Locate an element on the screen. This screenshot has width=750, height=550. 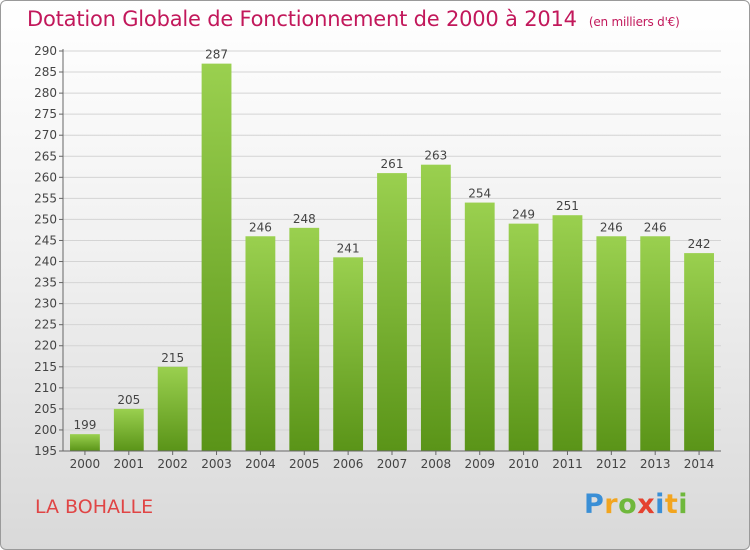
x-tick-label: 2013 is located at coordinates (655, 464).